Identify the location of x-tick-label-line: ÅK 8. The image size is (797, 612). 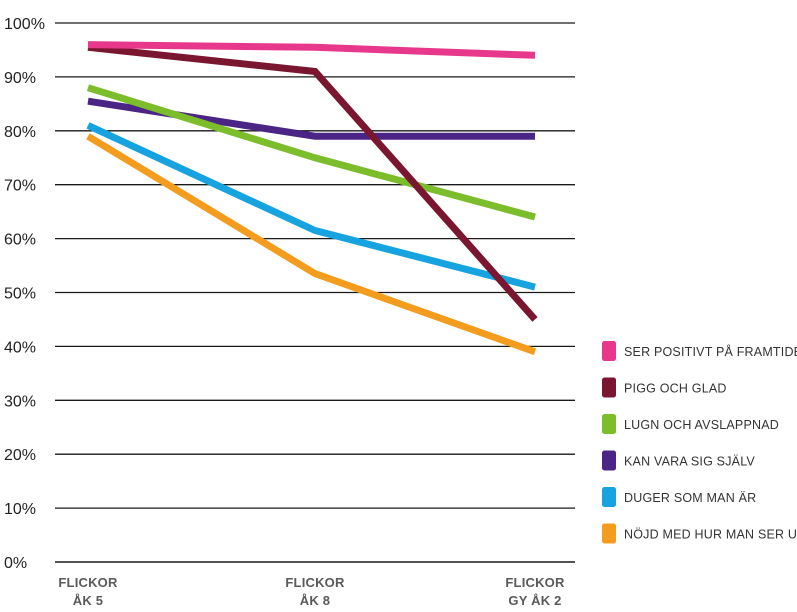
(315, 600).